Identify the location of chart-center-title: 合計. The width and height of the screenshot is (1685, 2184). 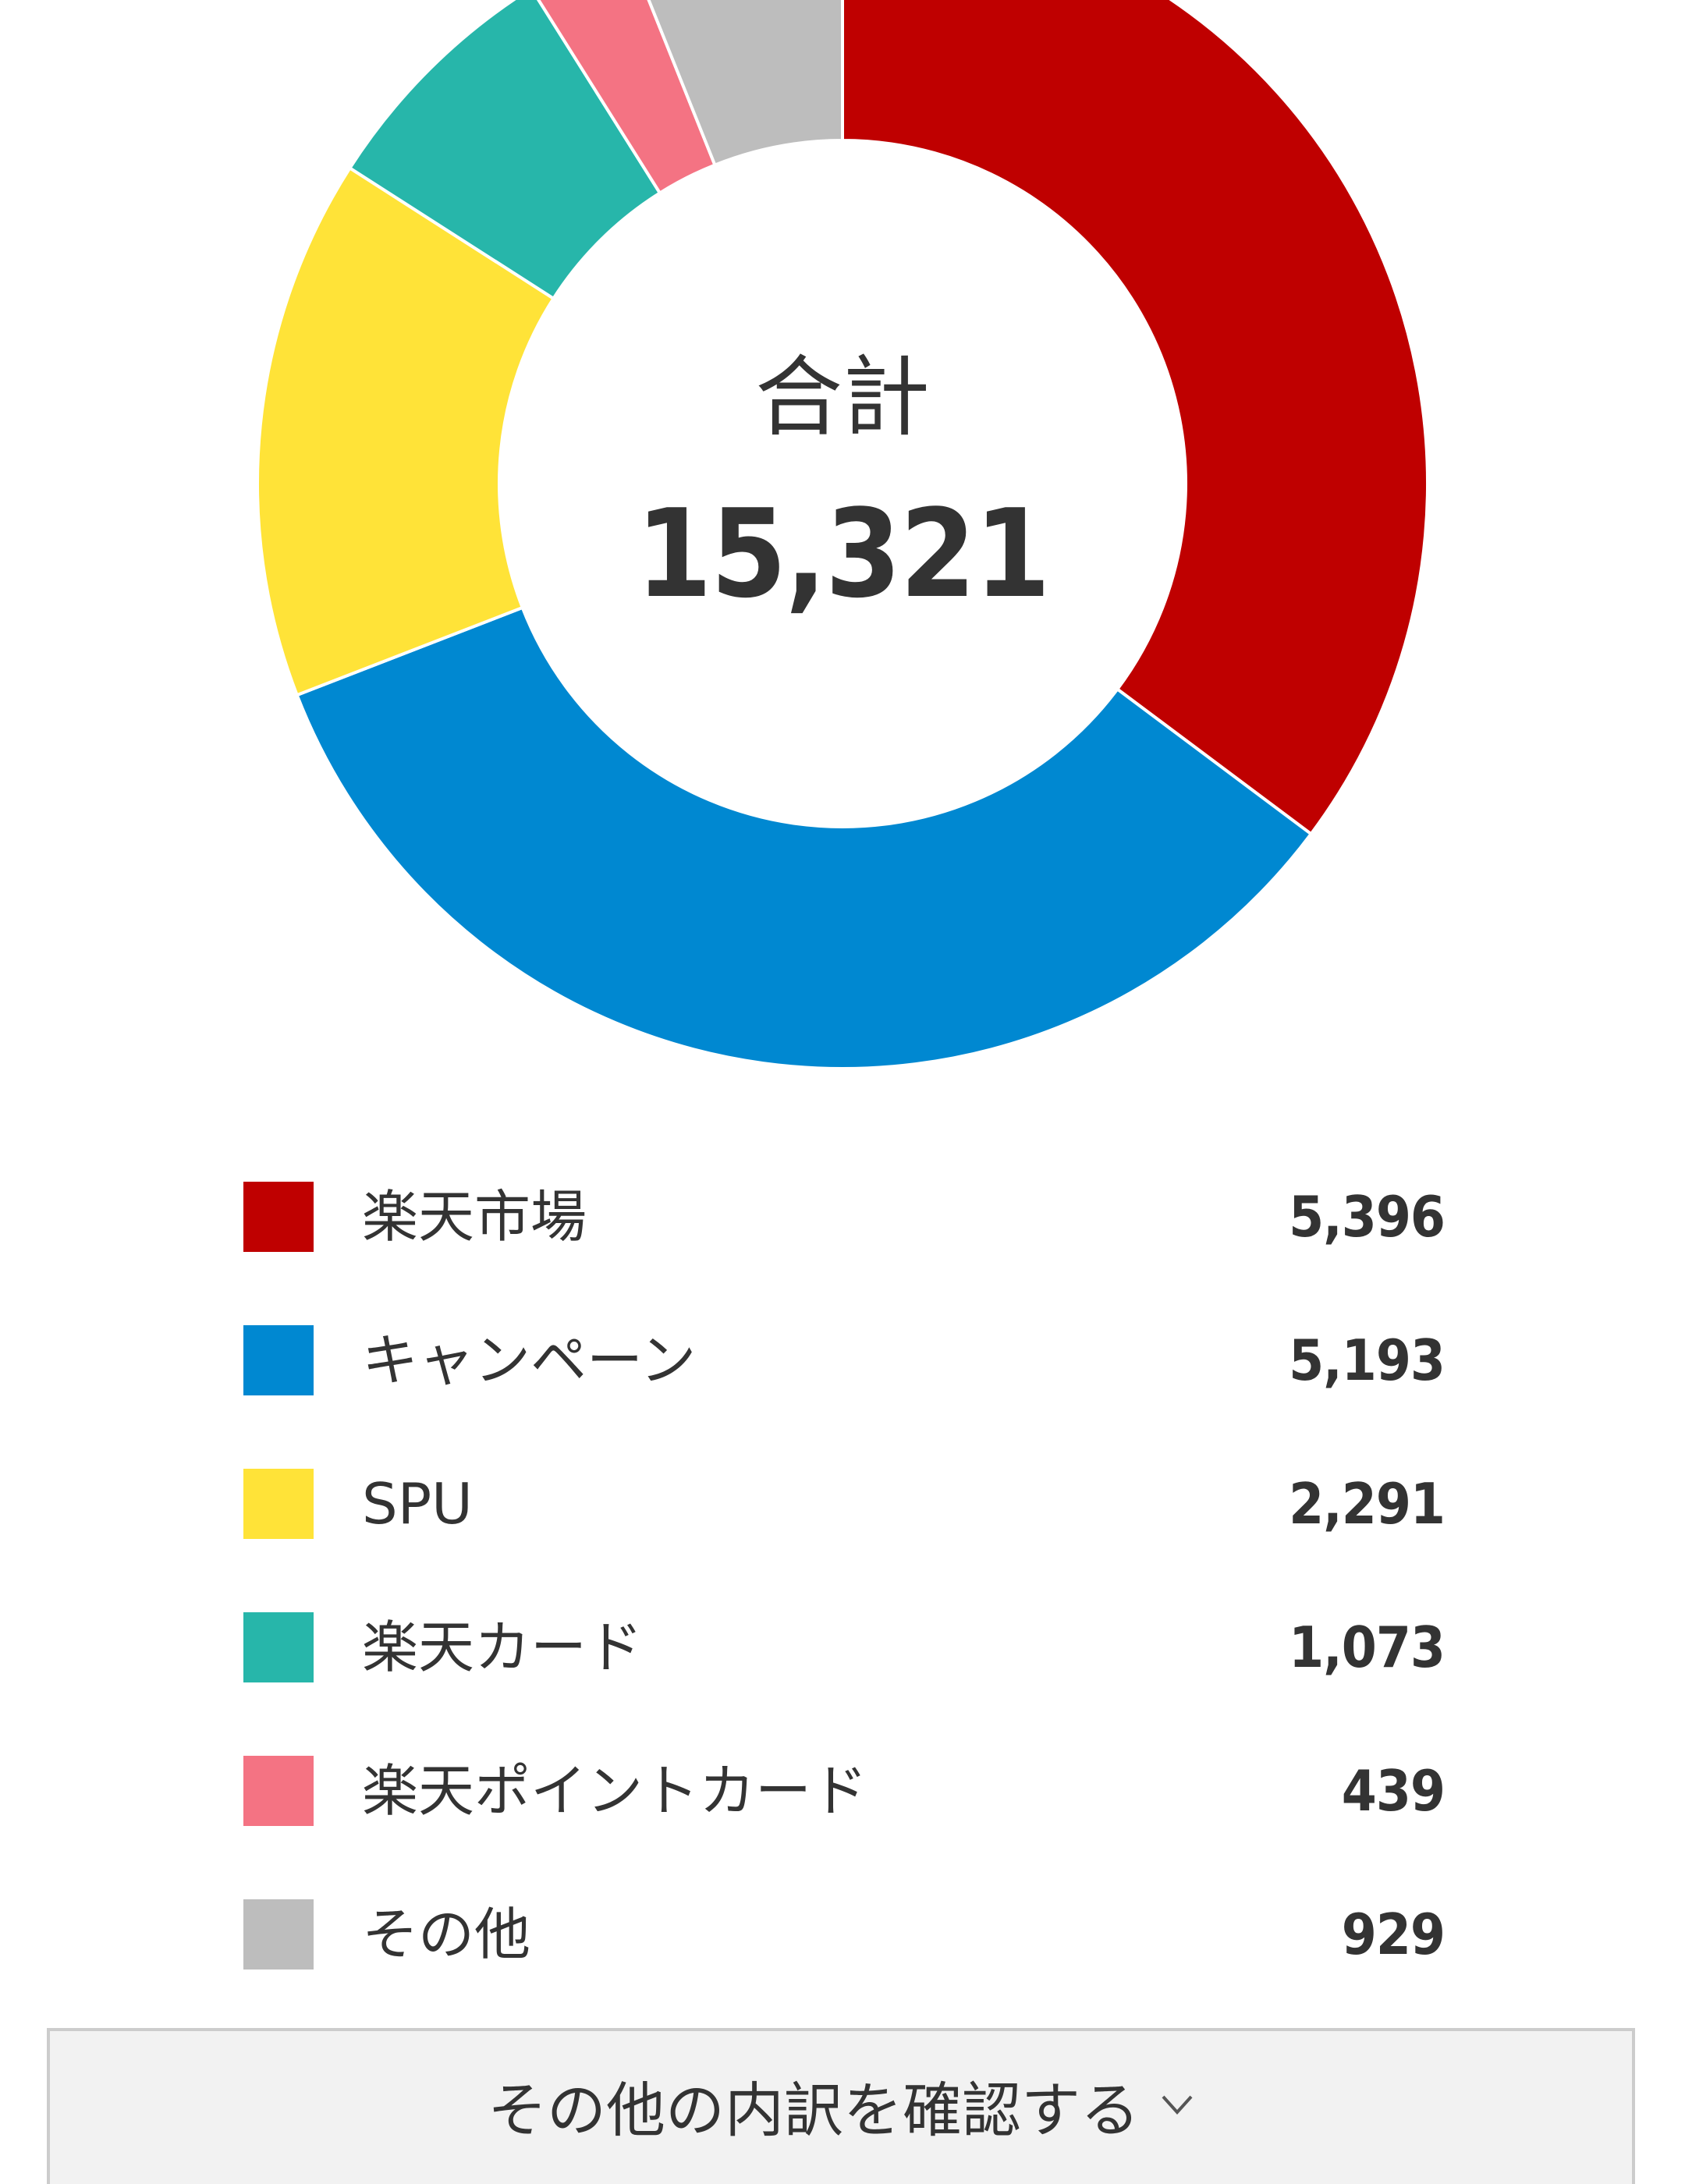
(842, 398).